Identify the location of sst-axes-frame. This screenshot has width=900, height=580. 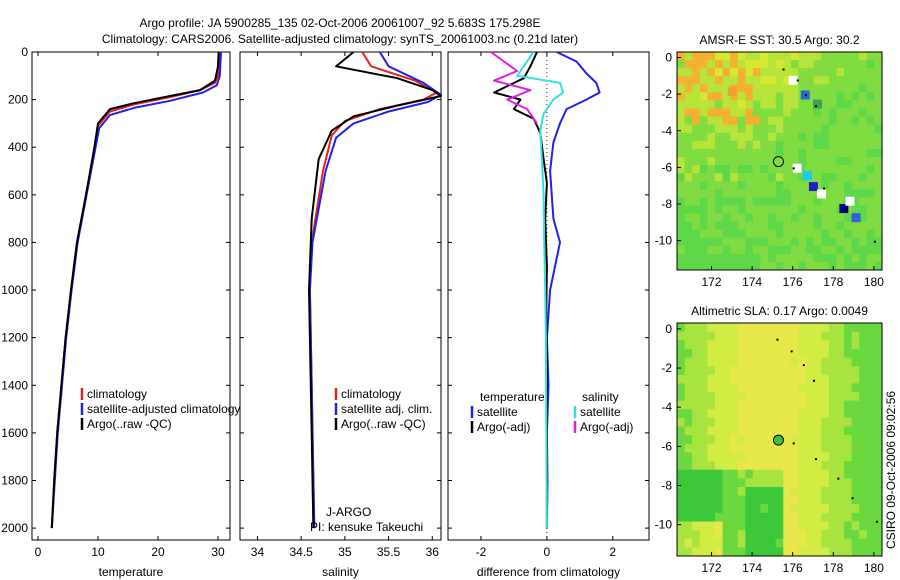
(779, 161).